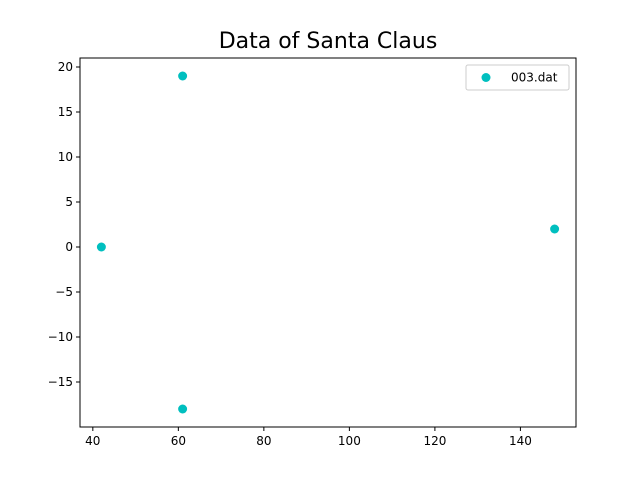 This screenshot has width=640, height=484. What do you see at coordinates (328, 41) in the screenshot?
I see `chart-title: Data of Santa Claus` at bounding box center [328, 41].